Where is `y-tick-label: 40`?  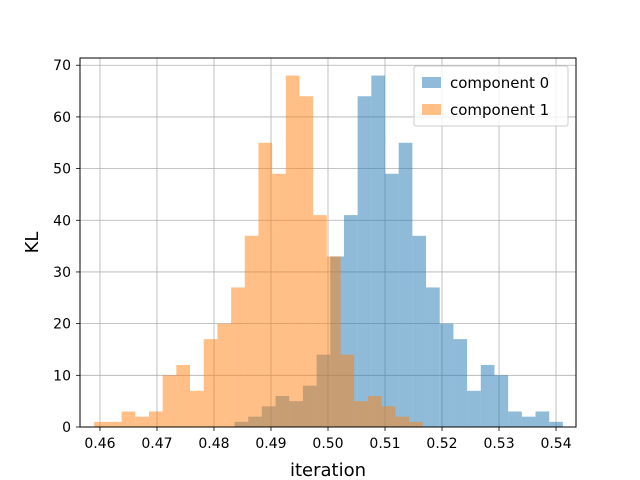
y-tick-label: 40 is located at coordinates (62, 221).